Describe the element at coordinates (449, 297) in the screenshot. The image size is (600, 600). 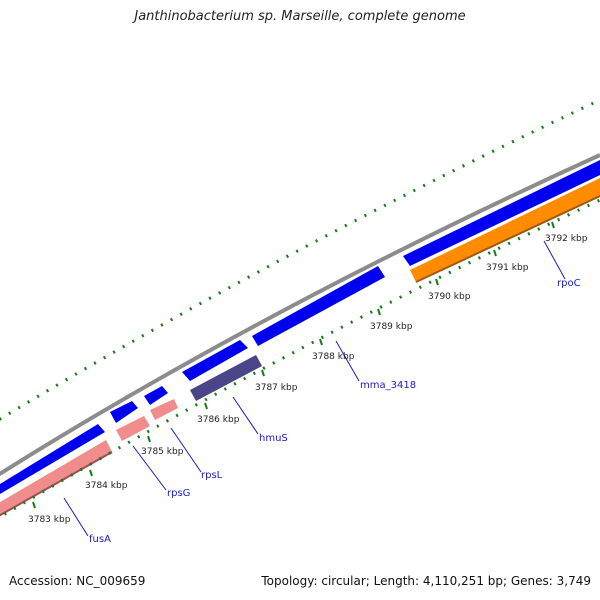
I see `tick-label: 3790 kbp` at that location.